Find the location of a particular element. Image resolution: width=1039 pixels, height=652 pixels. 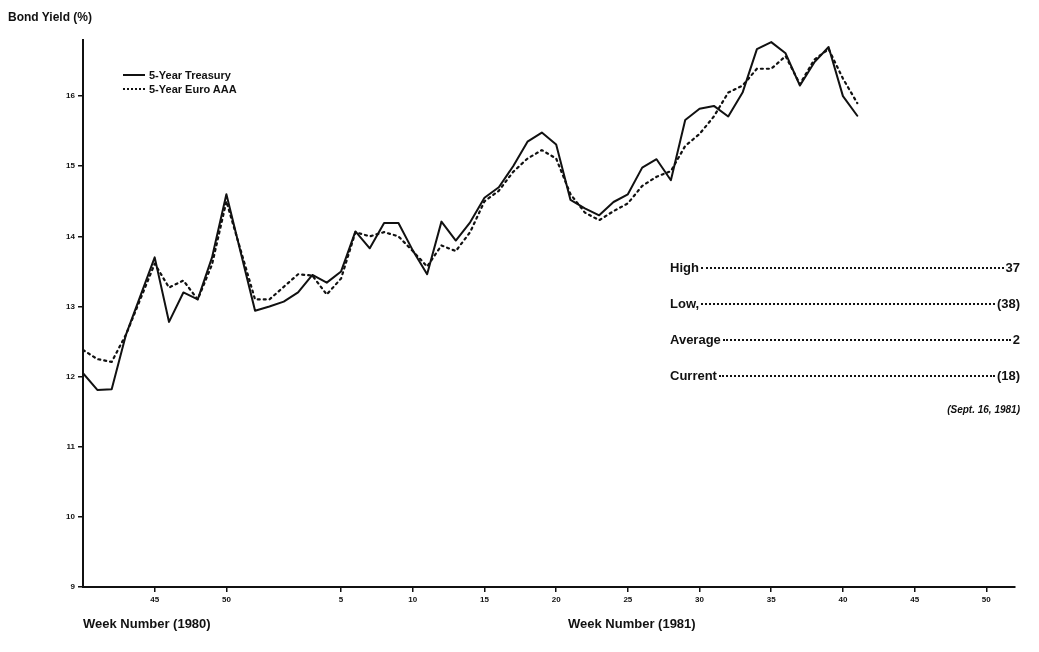

x-tick-label: 30 is located at coordinates (700, 599).